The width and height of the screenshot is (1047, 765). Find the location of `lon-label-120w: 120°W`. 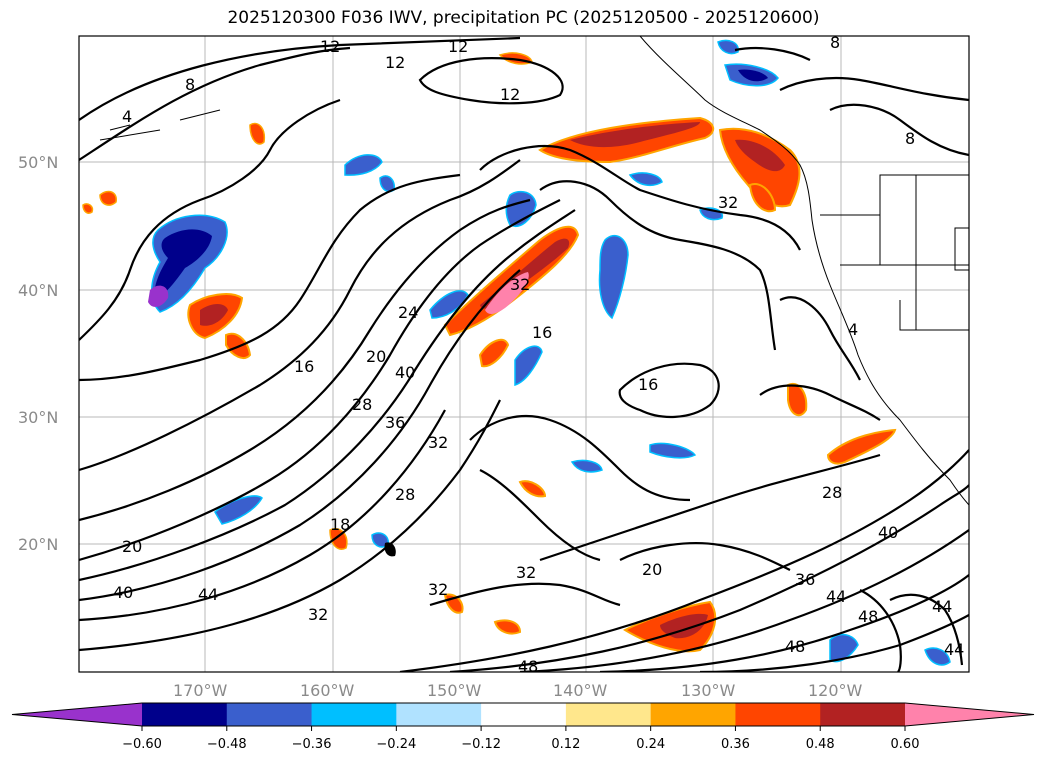

lon-label-120w: 120°W is located at coordinates (835, 690).